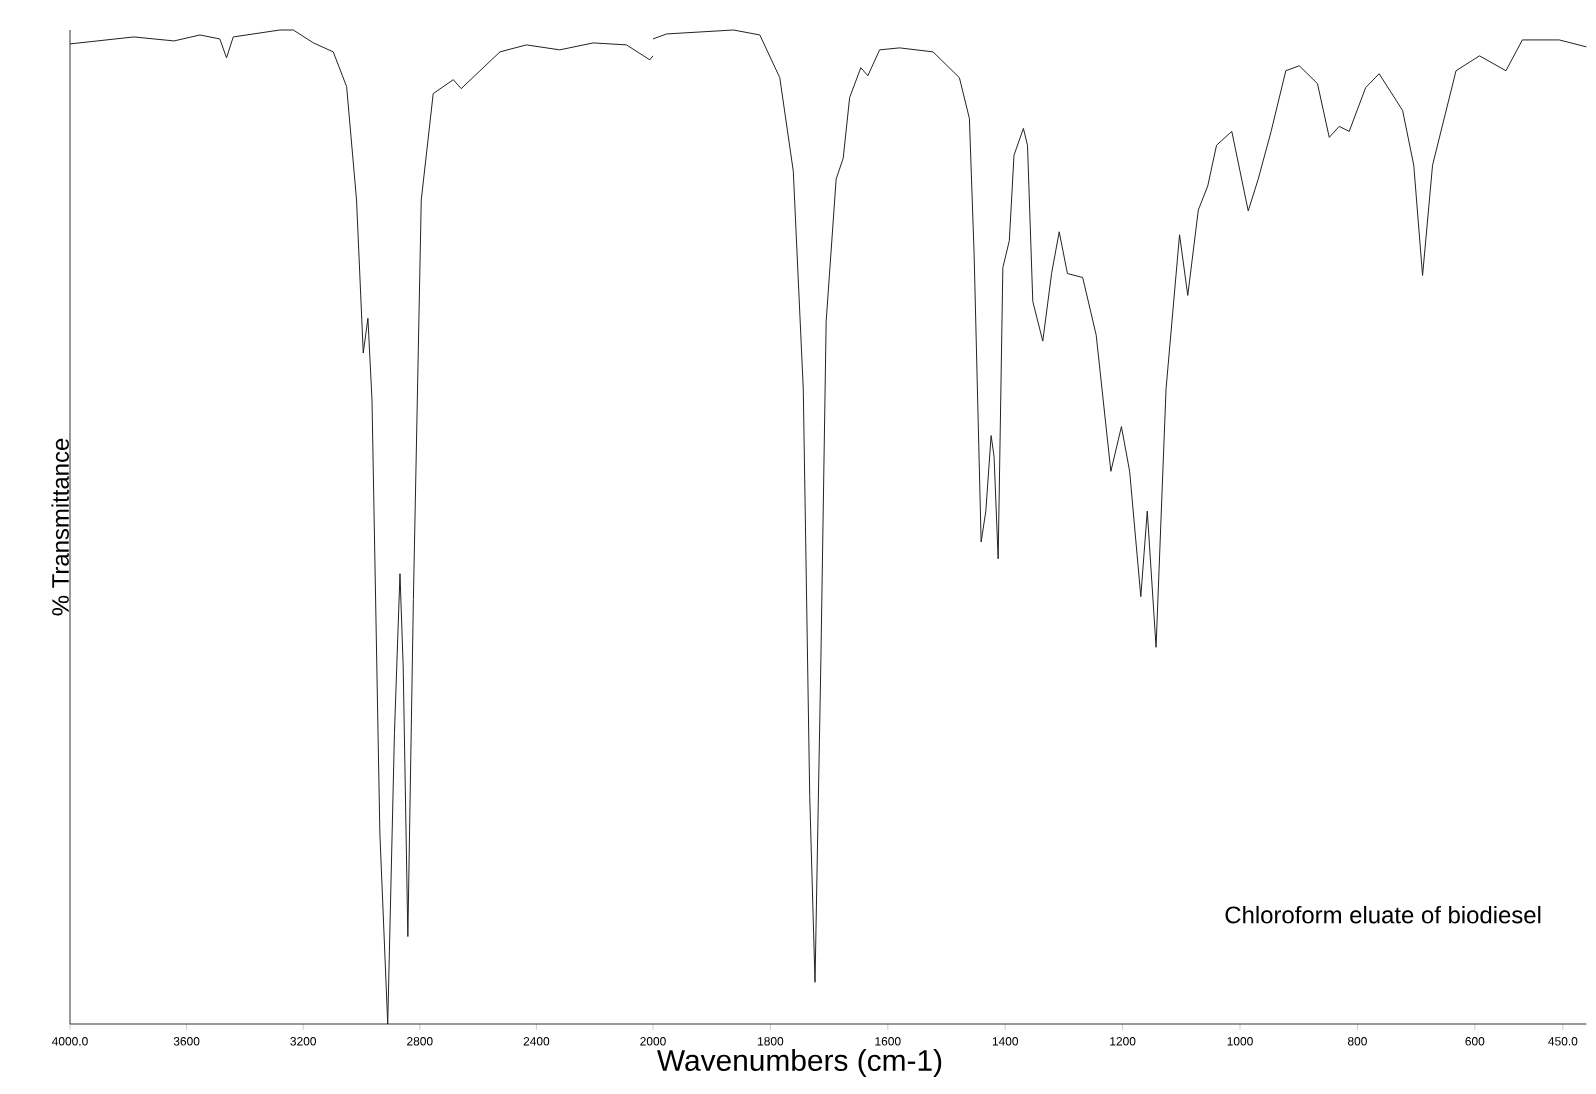 The width and height of the screenshot is (1596, 1094). What do you see at coordinates (799, 1063) in the screenshot?
I see `x-axis-title: Wavenumbers (cm-1)` at bounding box center [799, 1063].